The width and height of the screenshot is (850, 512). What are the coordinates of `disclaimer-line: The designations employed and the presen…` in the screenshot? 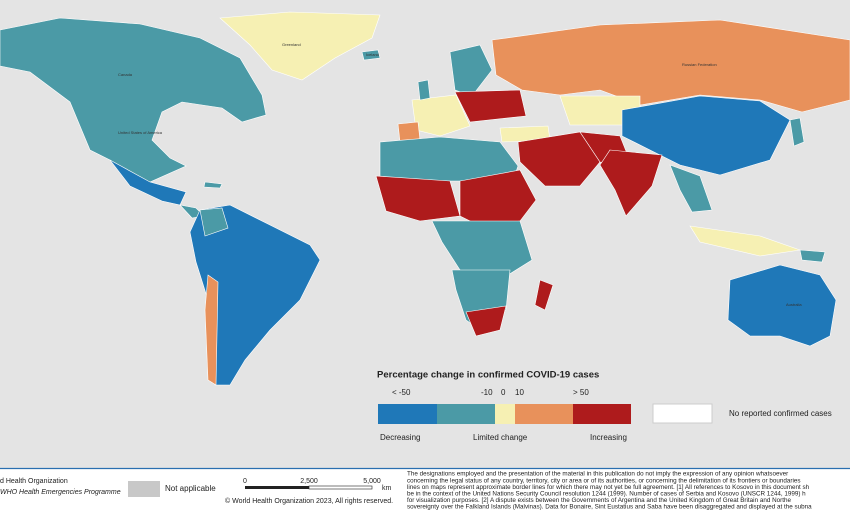 It's located at (597, 474).